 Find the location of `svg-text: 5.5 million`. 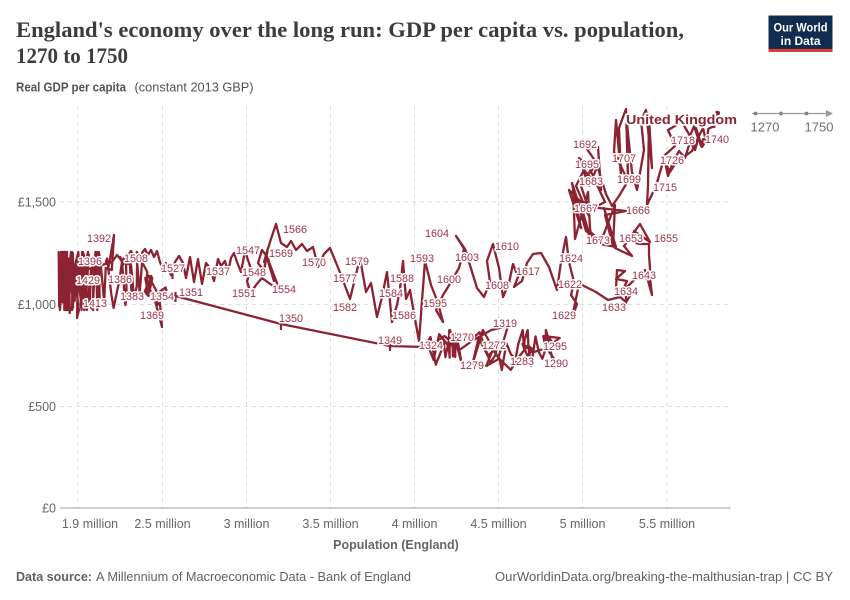

svg-text: 5.5 million is located at coordinates (667, 524).